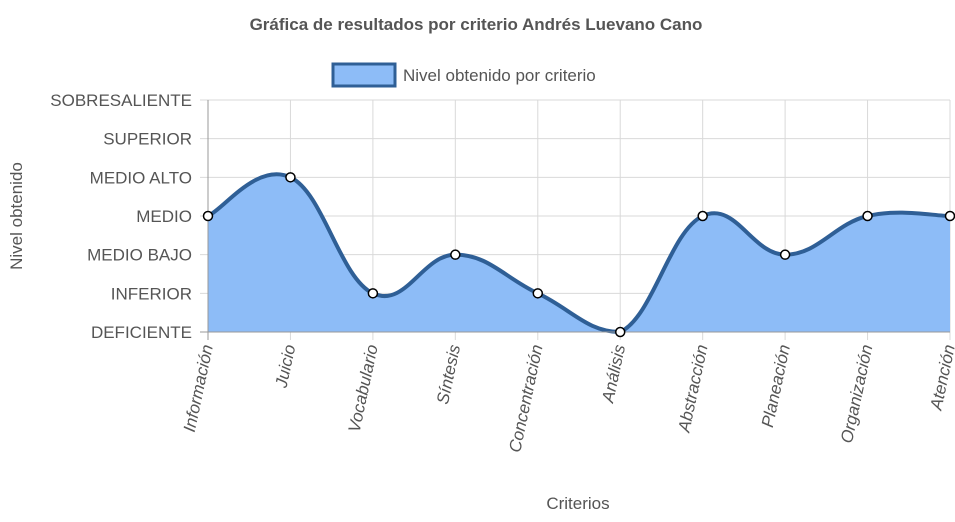  What do you see at coordinates (448, 374) in the screenshot?
I see `x-tick-label: Síntesis` at bounding box center [448, 374].